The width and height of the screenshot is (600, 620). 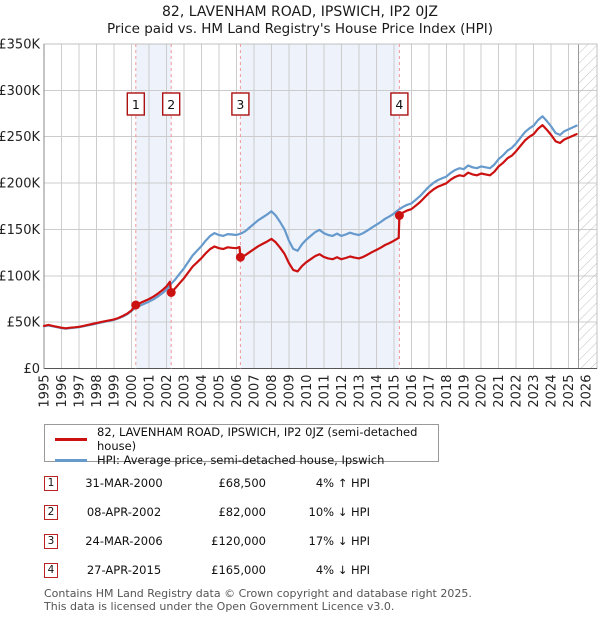 What do you see at coordinates (97, 391) in the screenshot?
I see `x-tick-label: 1998` at bounding box center [97, 391].